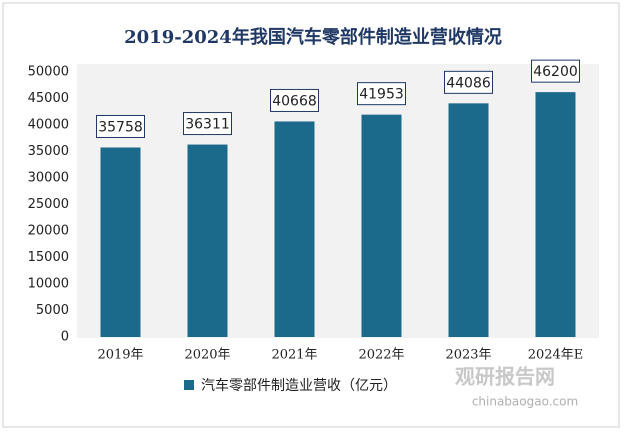 The height and width of the screenshot is (433, 626). I want to click on watermark: 观研报告网, so click(505, 377).